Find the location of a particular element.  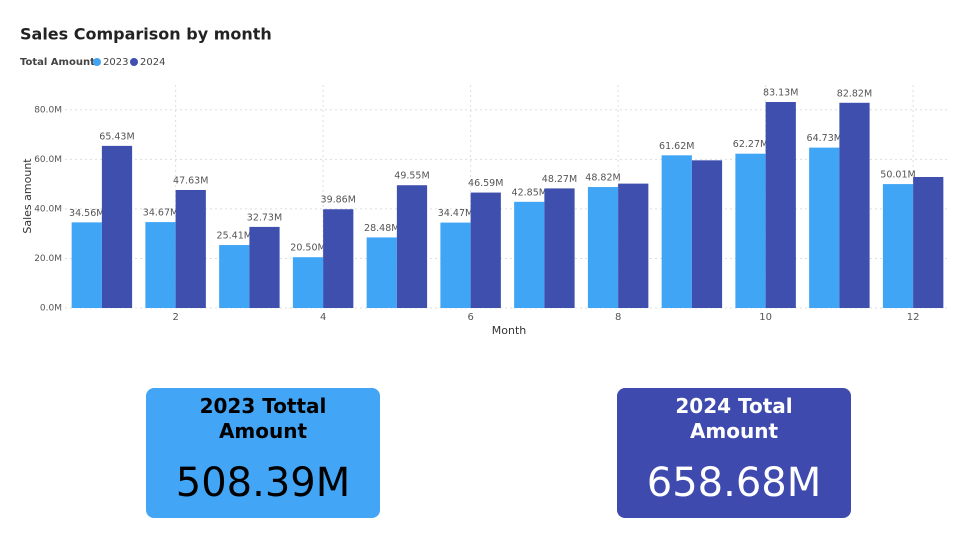

x-tick-label: 8 is located at coordinates (618, 317).